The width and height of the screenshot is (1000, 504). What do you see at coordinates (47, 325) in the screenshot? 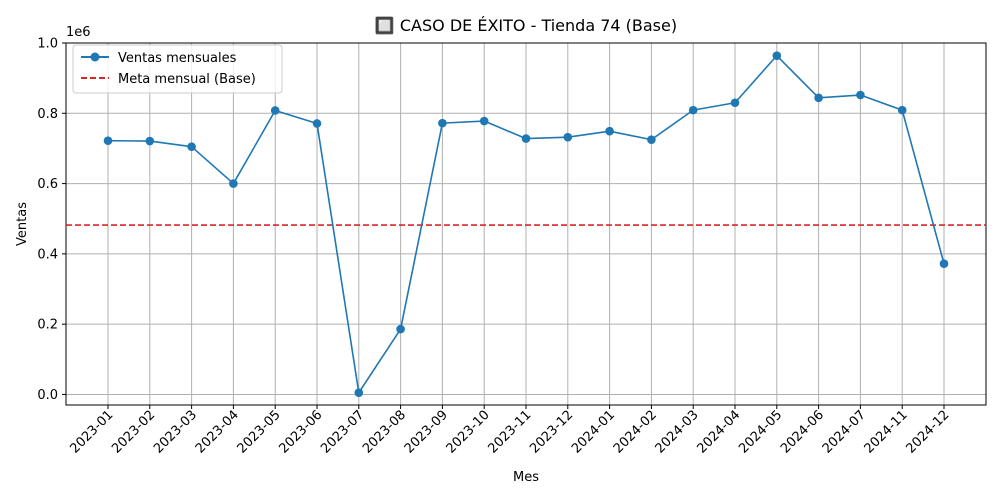
I see `y-tick-label: 0.2` at bounding box center [47, 325].